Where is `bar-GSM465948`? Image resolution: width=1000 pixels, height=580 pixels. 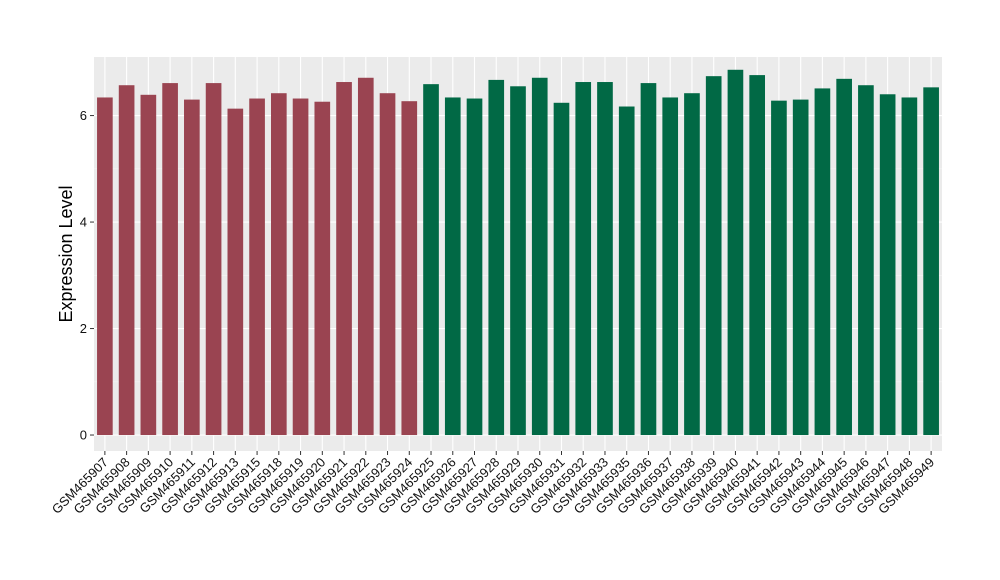 bar-GSM465948 is located at coordinates (909, 266).